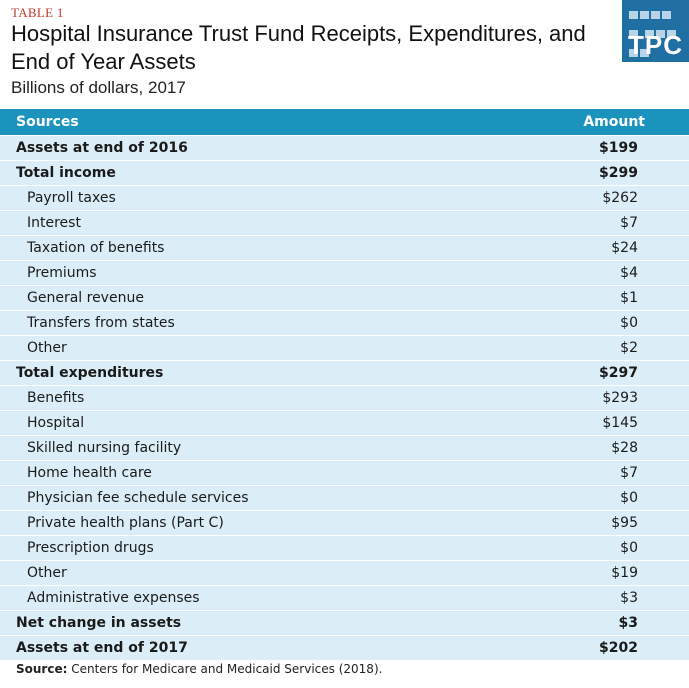  What do you see at coordinates (344, 597) in the screenshot?
I see `table-row: Administrative expenses $3` at bounding box center [344, 597].